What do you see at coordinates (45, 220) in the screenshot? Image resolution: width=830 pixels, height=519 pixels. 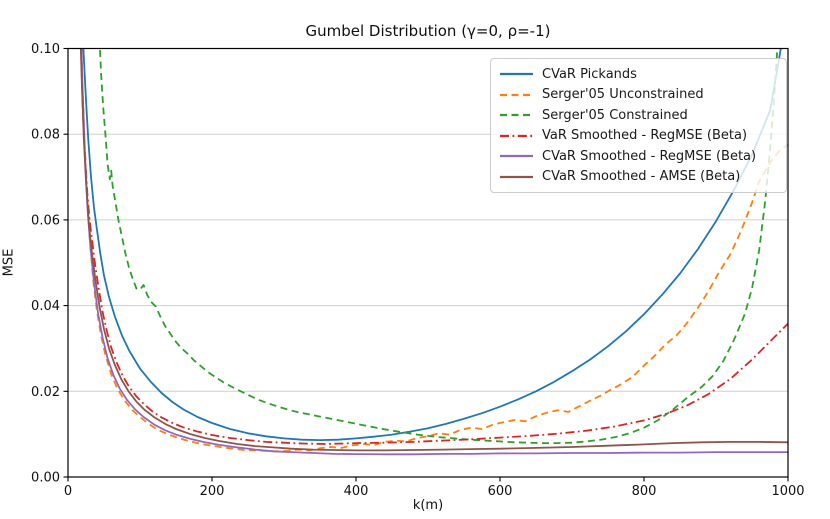 I see `y-tick-label: 0.06` at bounding box center [45, 220].